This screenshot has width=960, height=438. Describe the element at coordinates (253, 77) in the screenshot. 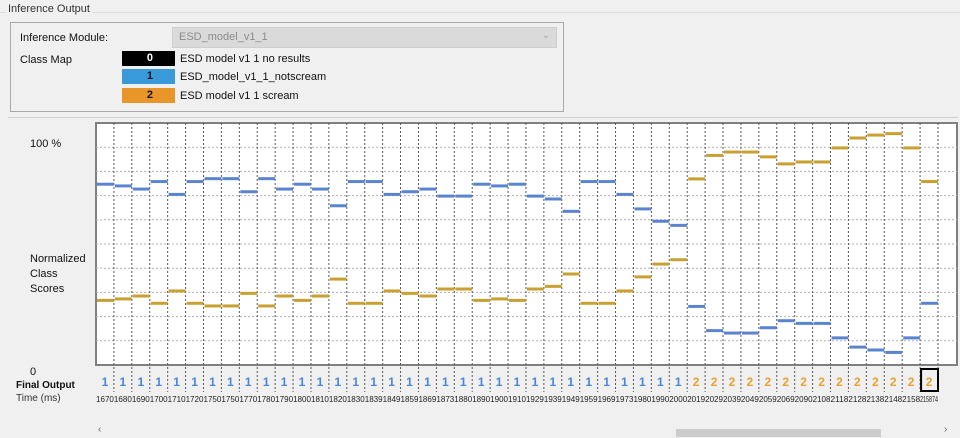

I see `class-name-1: ESD_model_v1_1_notscream` at that location.